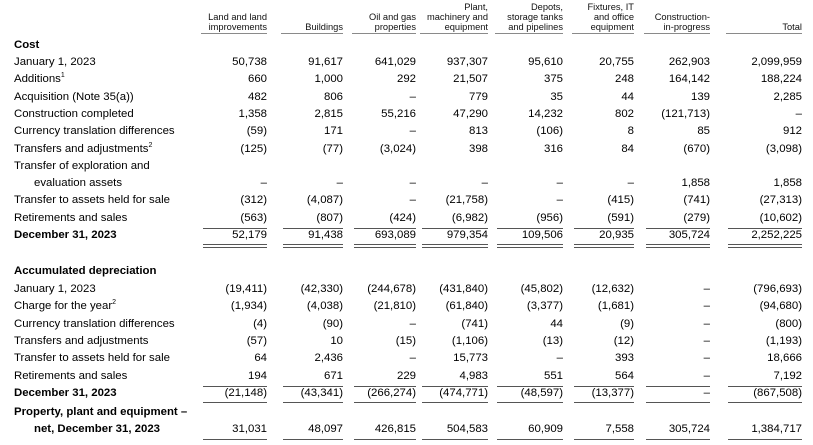  I want to click on row-label-text: December 31, 2023, so click(65, 392).